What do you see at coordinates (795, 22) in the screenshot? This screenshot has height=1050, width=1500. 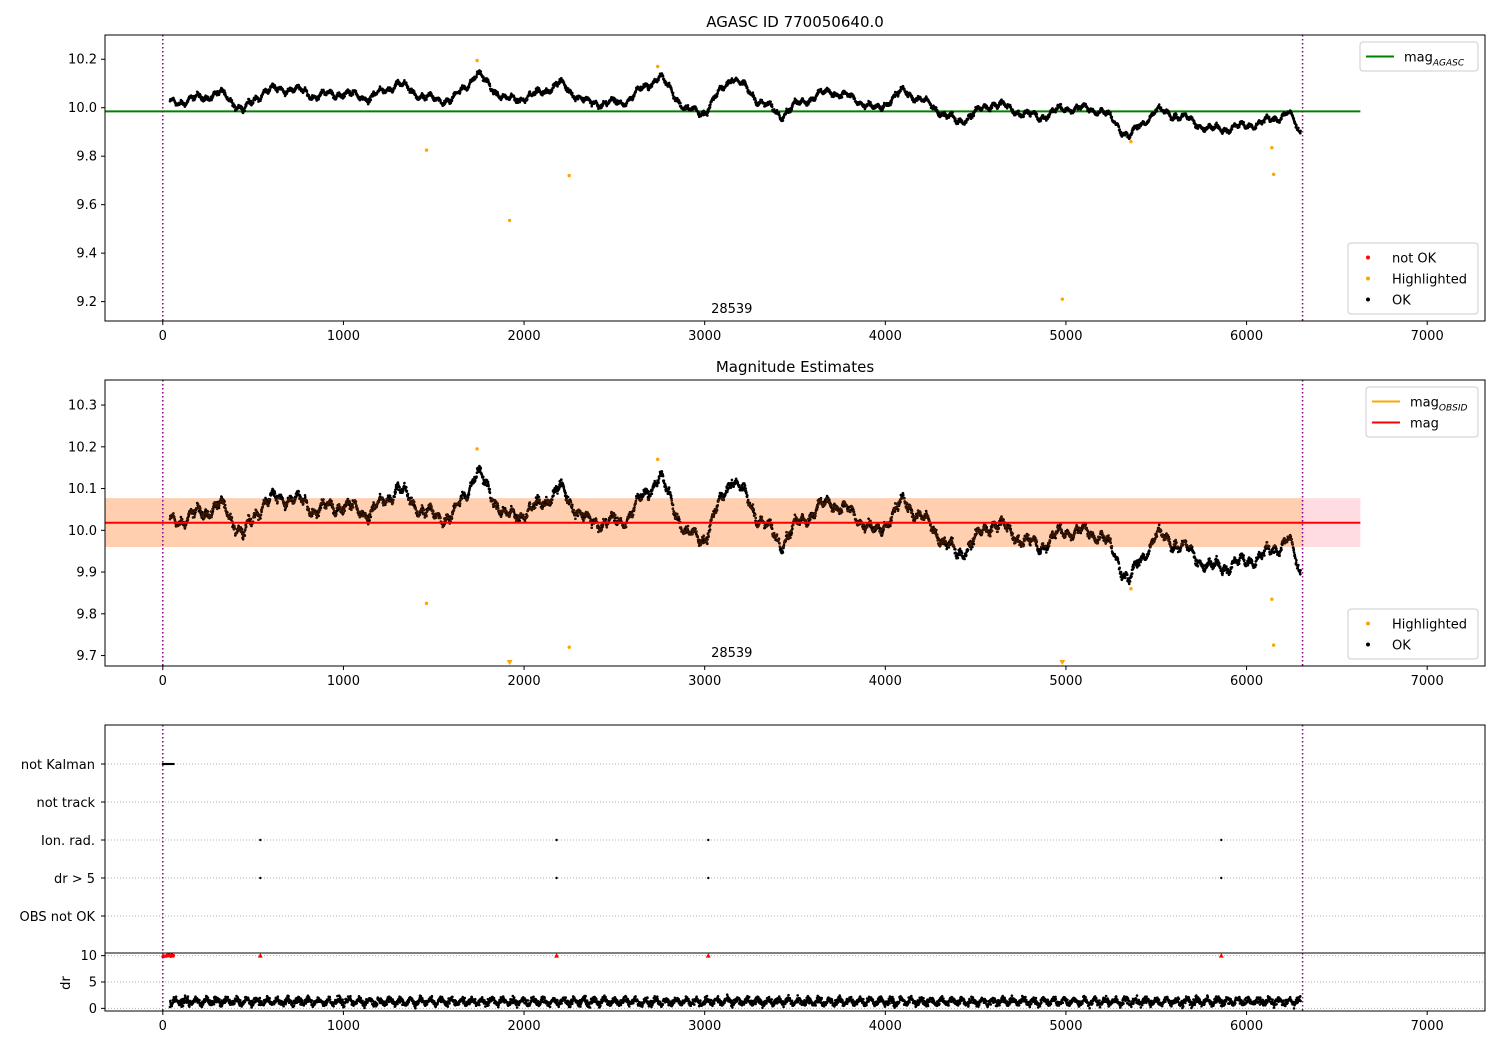 I see `agasc-title: AGASC ID 770050640.0` at bounding box center [795, 22].